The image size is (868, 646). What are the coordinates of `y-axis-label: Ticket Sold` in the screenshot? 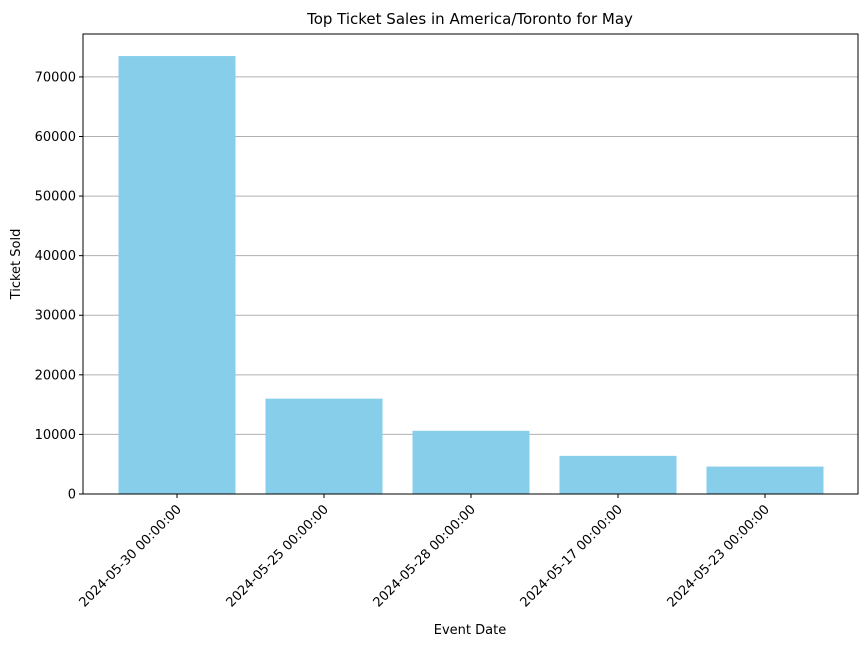 It's located at (16, 265).